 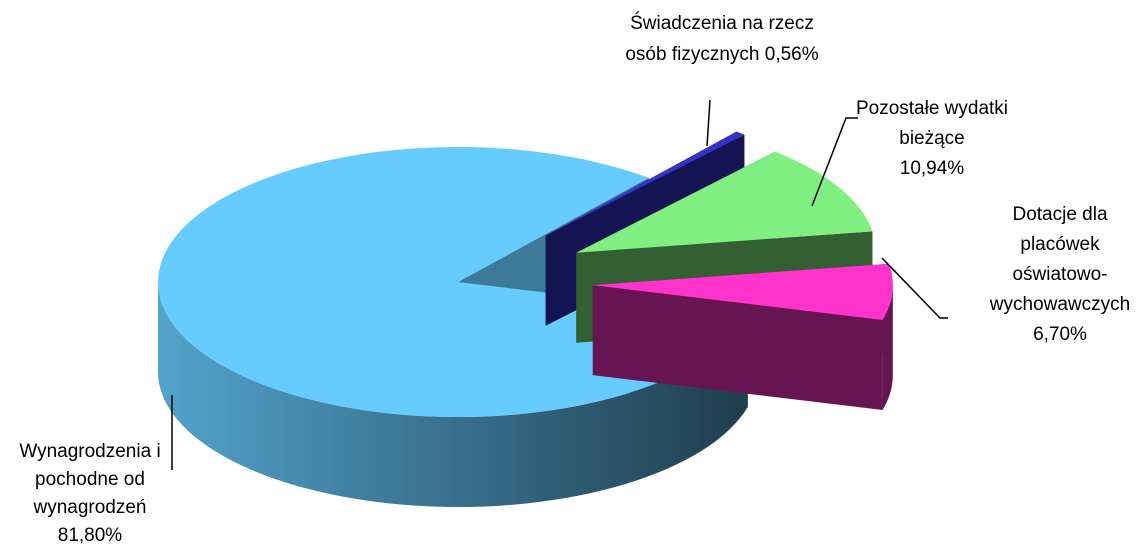 I want to click on category-label: Świadczenia na rzecz osób fizycznych, so click(x=719, y=39).